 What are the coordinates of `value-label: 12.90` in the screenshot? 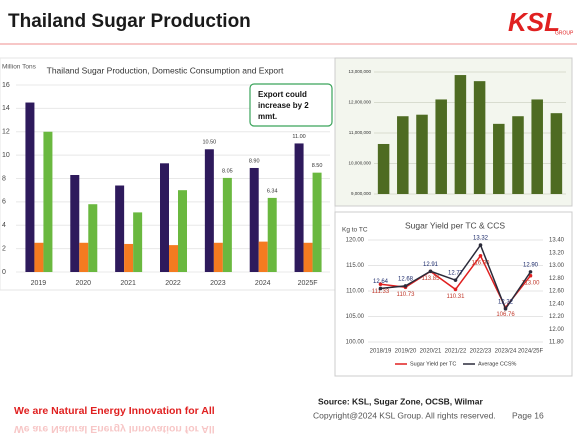 It's located at (531, 265).